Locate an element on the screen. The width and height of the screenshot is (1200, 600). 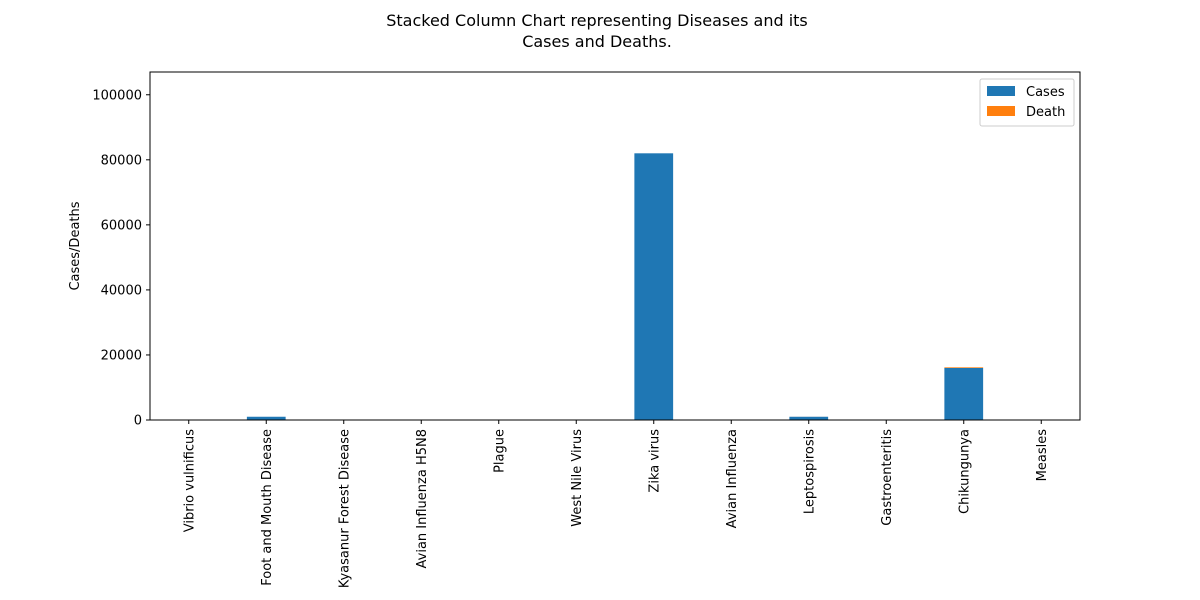
x-tick-label-west-nile-virus: West Nile Virus is located at coordinates (577, 478).